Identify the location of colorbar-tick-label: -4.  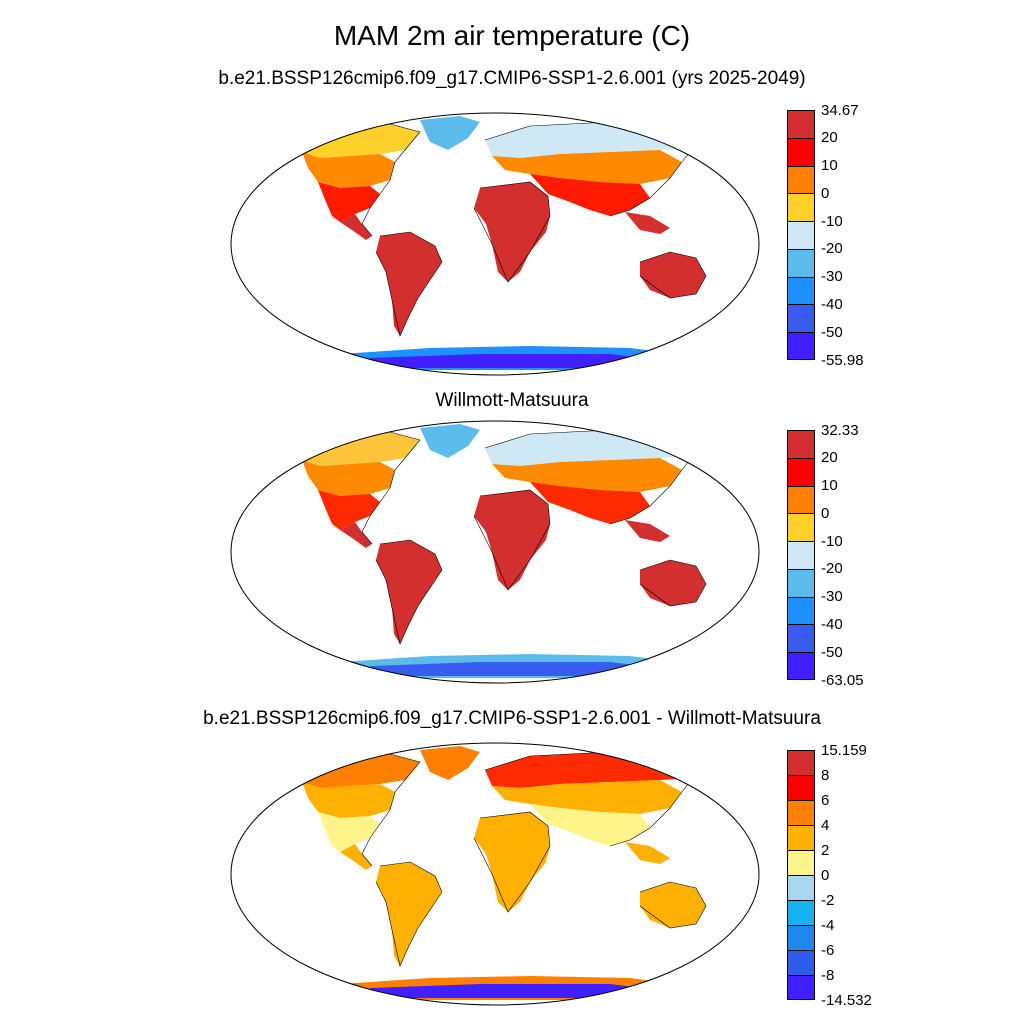
(828, 925).